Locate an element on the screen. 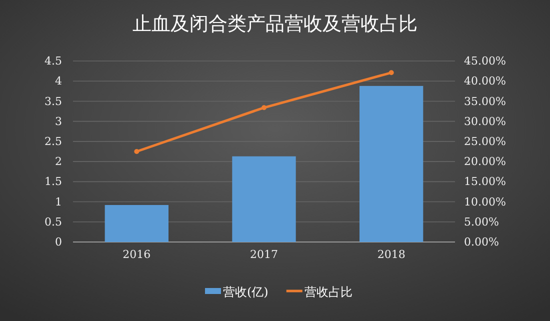 The height and width of the screenshot is (321, 550). chart-title: 止血及闭合类产品营收及营收占比 is located at coordinates (275, 24).